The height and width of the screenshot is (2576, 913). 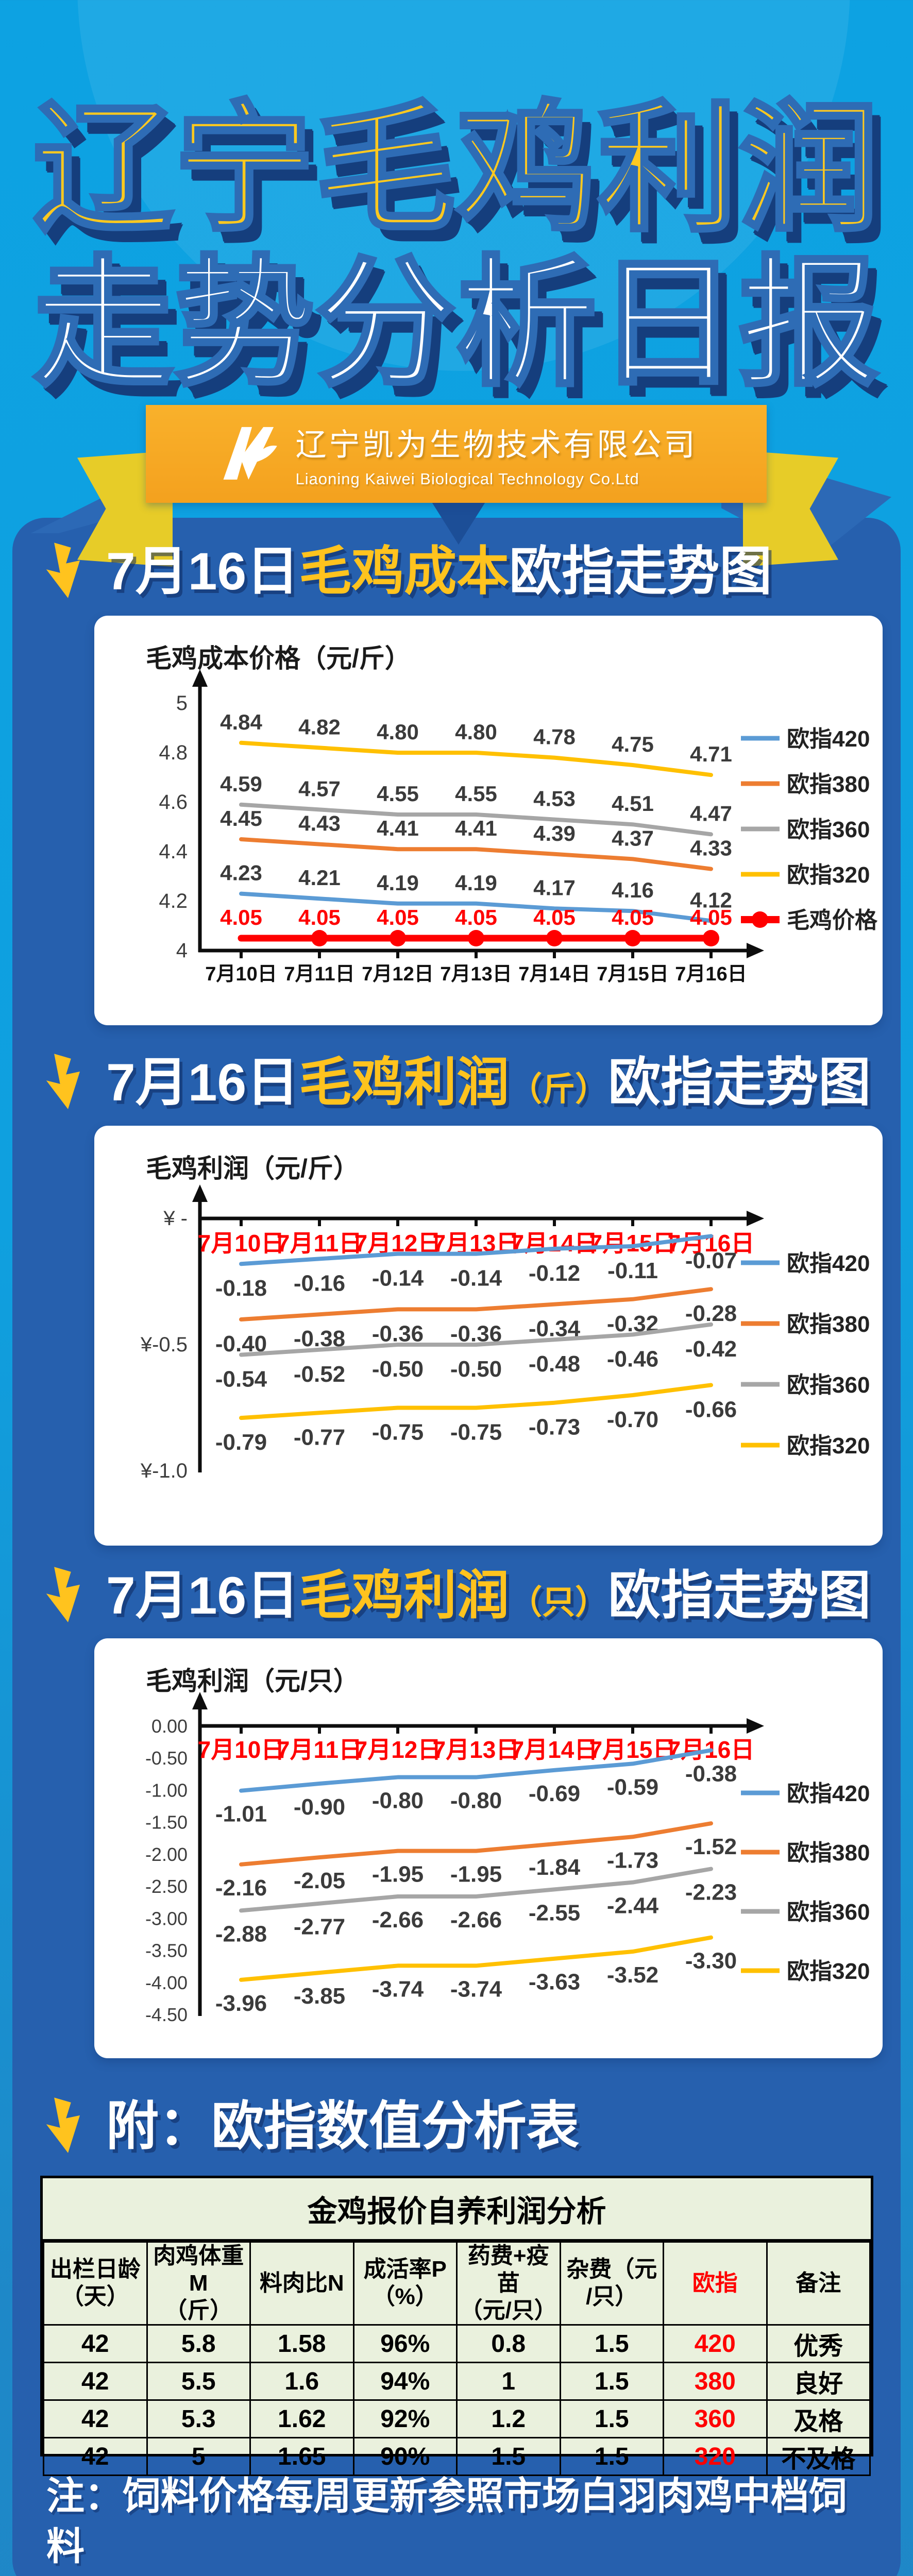 What do you see at coordinates (509, 2381) in the screenshot?
I see `table-cell: 1` at bounding box center [509, 2381].